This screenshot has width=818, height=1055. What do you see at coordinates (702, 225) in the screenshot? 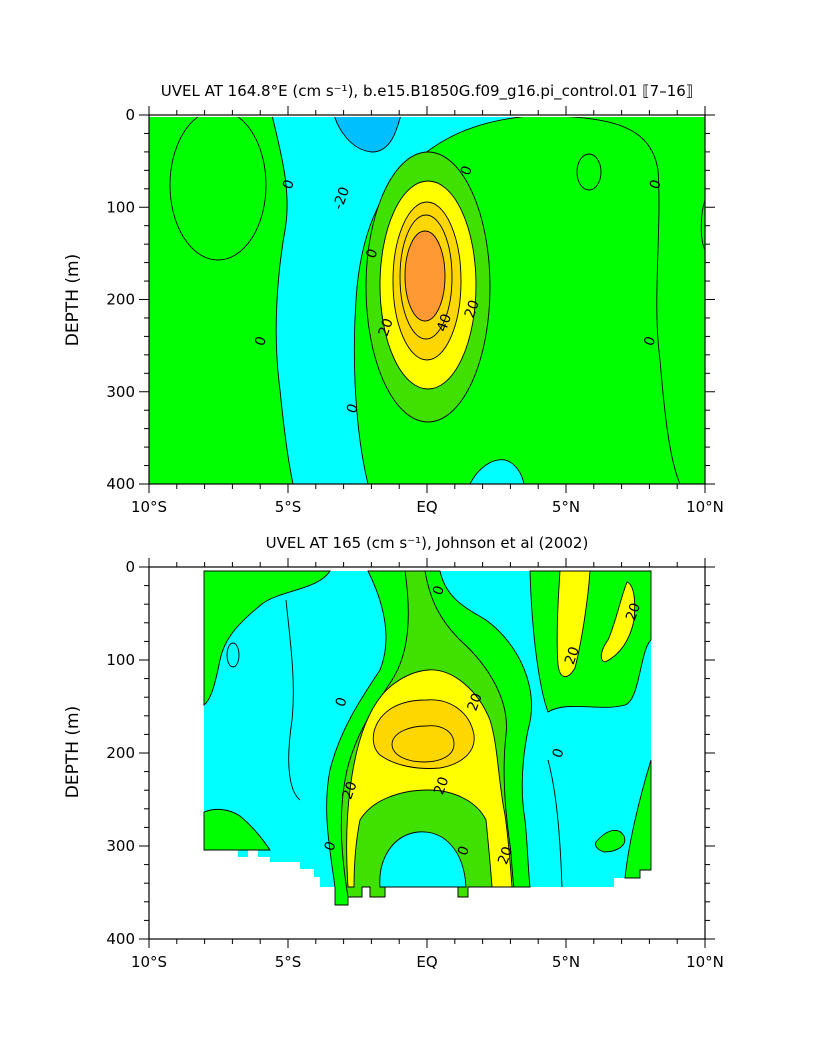
I see `panel1-contour-east` at bounding box center [702, 225].